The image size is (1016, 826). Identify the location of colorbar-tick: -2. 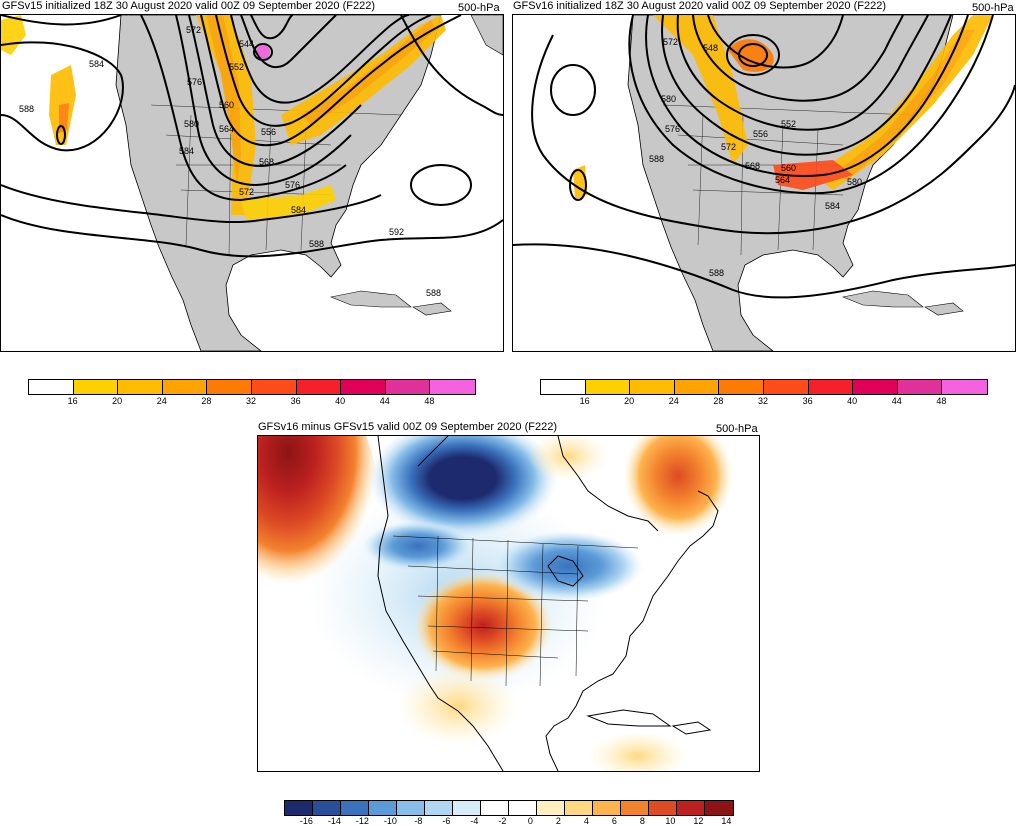
(502, 821).